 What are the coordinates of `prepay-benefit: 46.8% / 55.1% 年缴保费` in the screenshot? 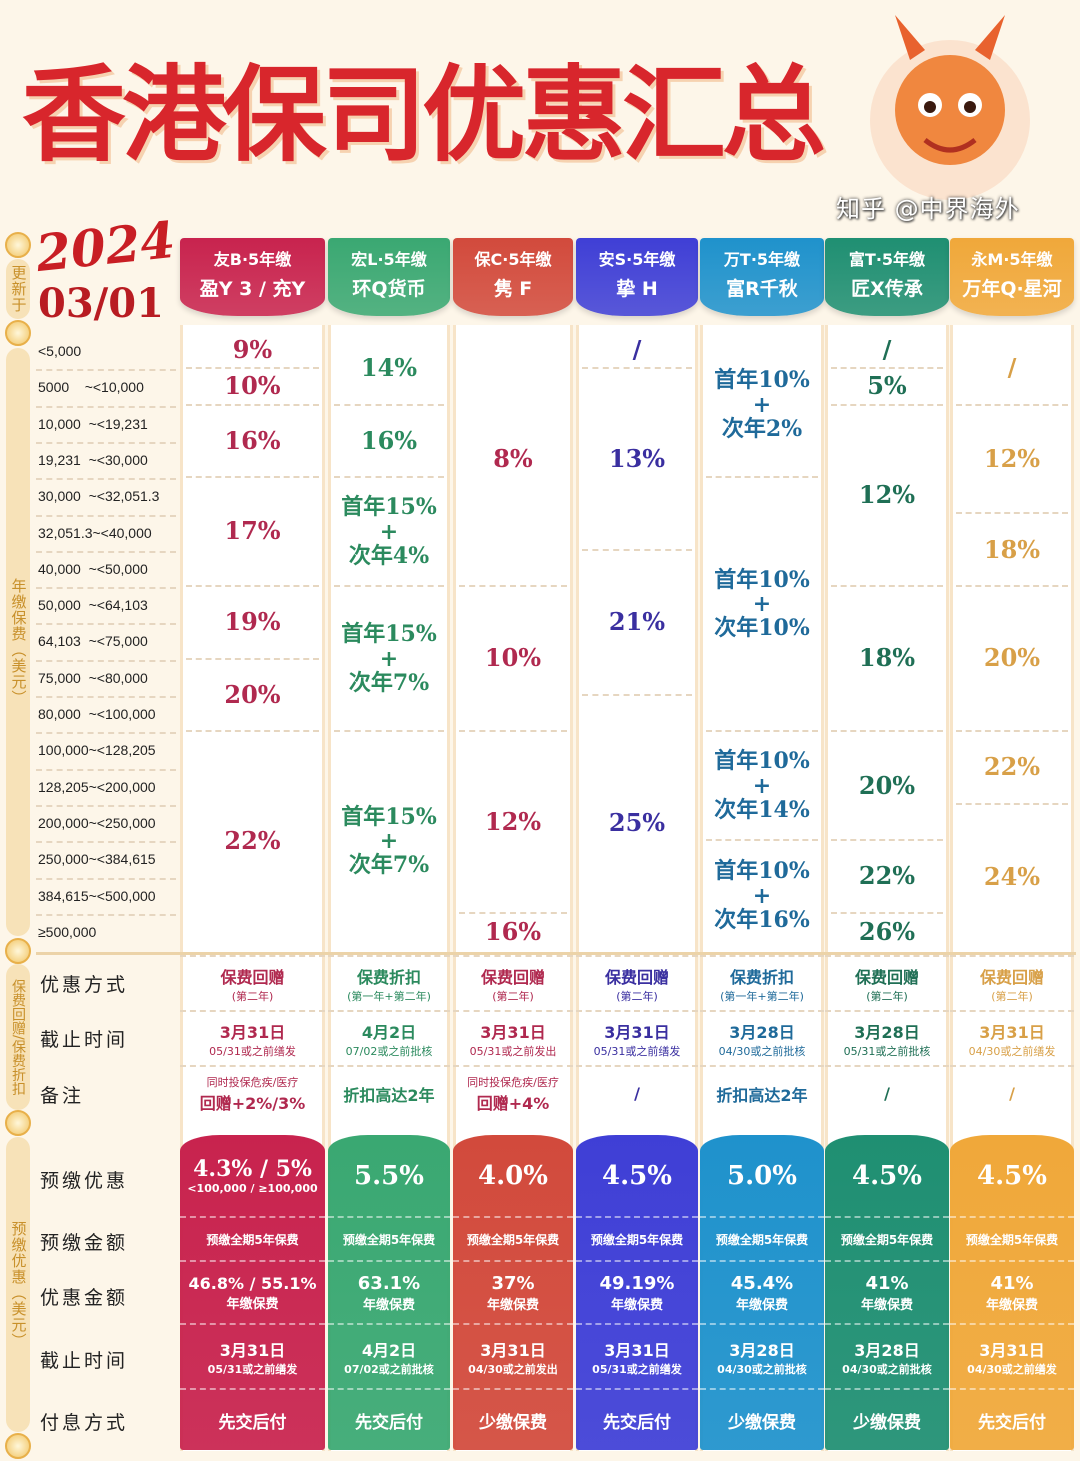 It's located at (252, 1293).